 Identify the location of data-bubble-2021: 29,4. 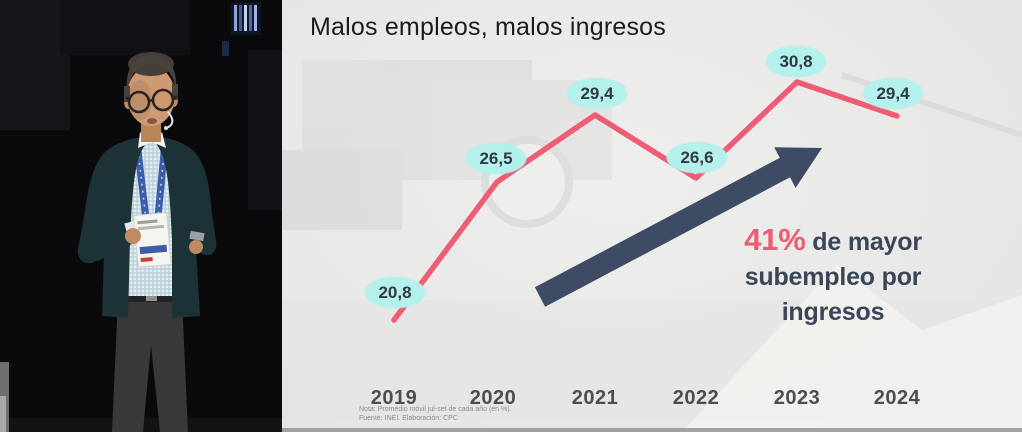
(597, 93).